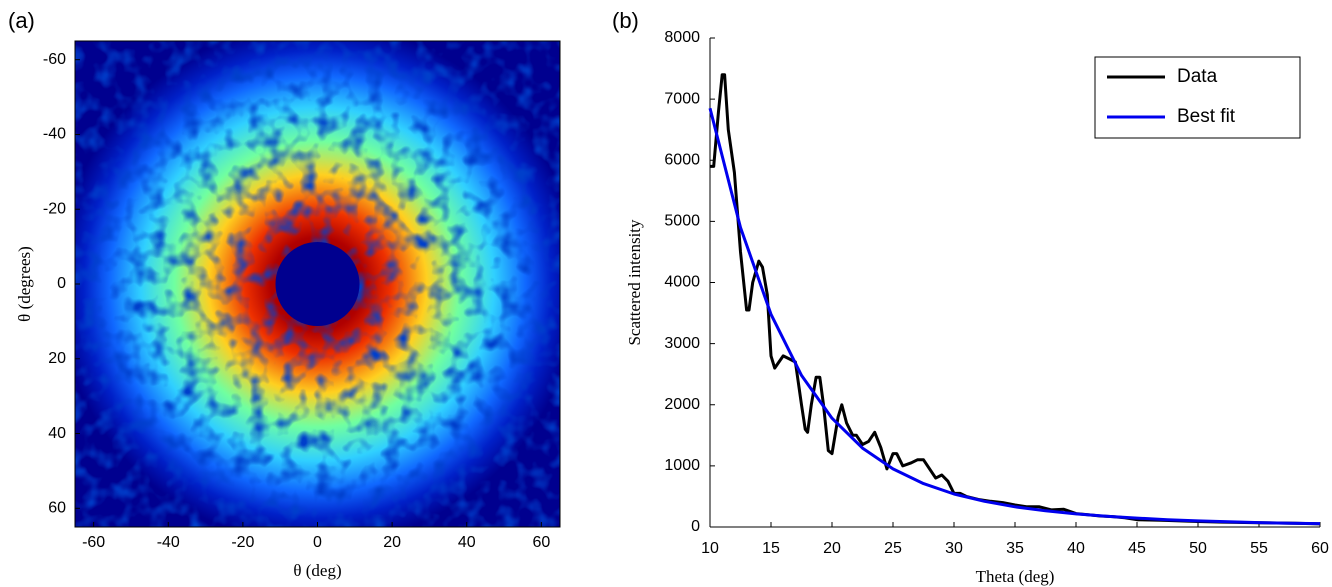  What do you see at coordinates (893, 548) in the screenshot?
I see `x-tick-label: 25` at bounding box center [893, 548].